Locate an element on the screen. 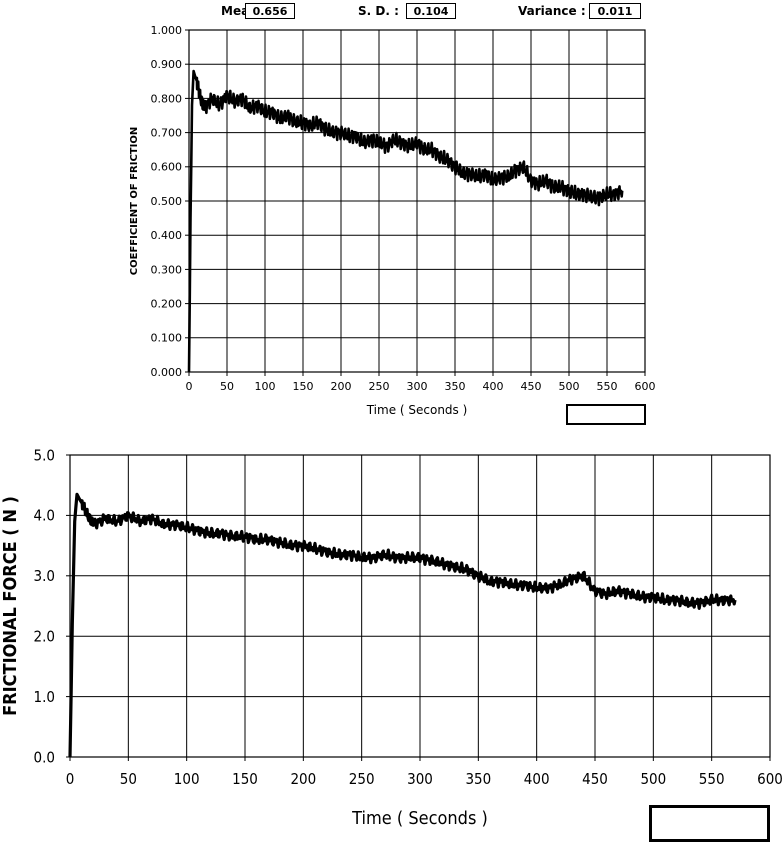 This screenshot has height=845, width=782. force-y-tick-label: 3.0 is located at coordinates (44, 576).